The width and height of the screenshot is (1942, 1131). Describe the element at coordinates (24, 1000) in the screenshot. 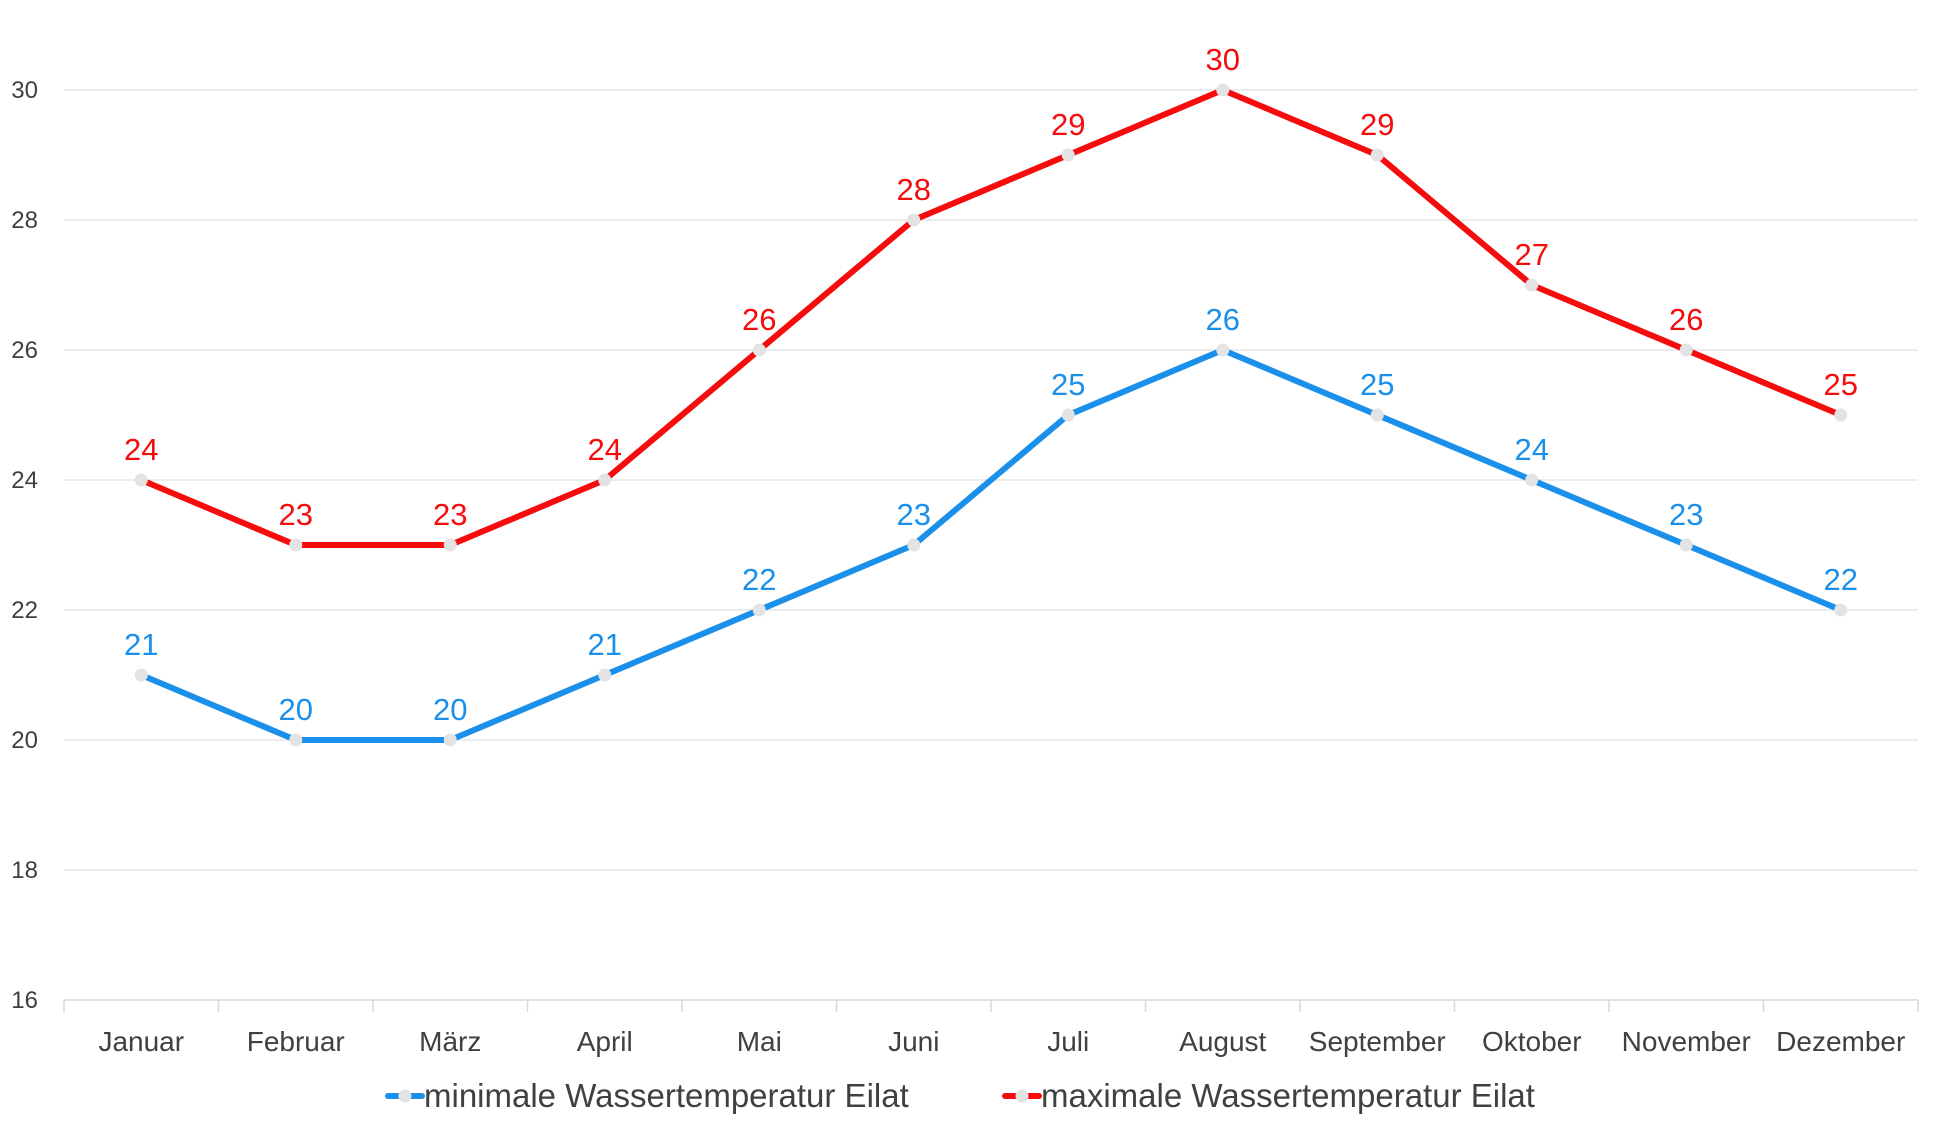

I see `y-tick-label: 16` at that location.